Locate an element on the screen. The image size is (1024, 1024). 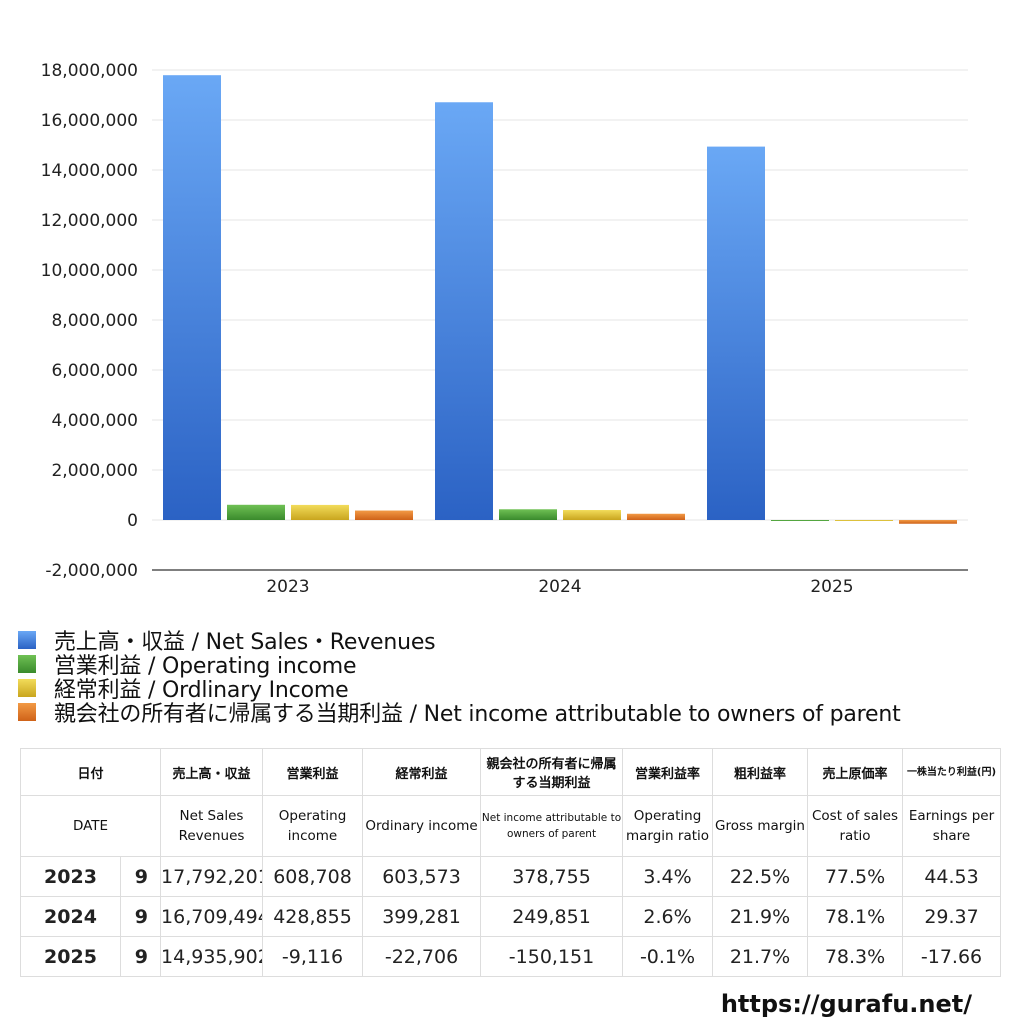
y-tick-label: 6,000,000 is located at coordinates (94, 371).